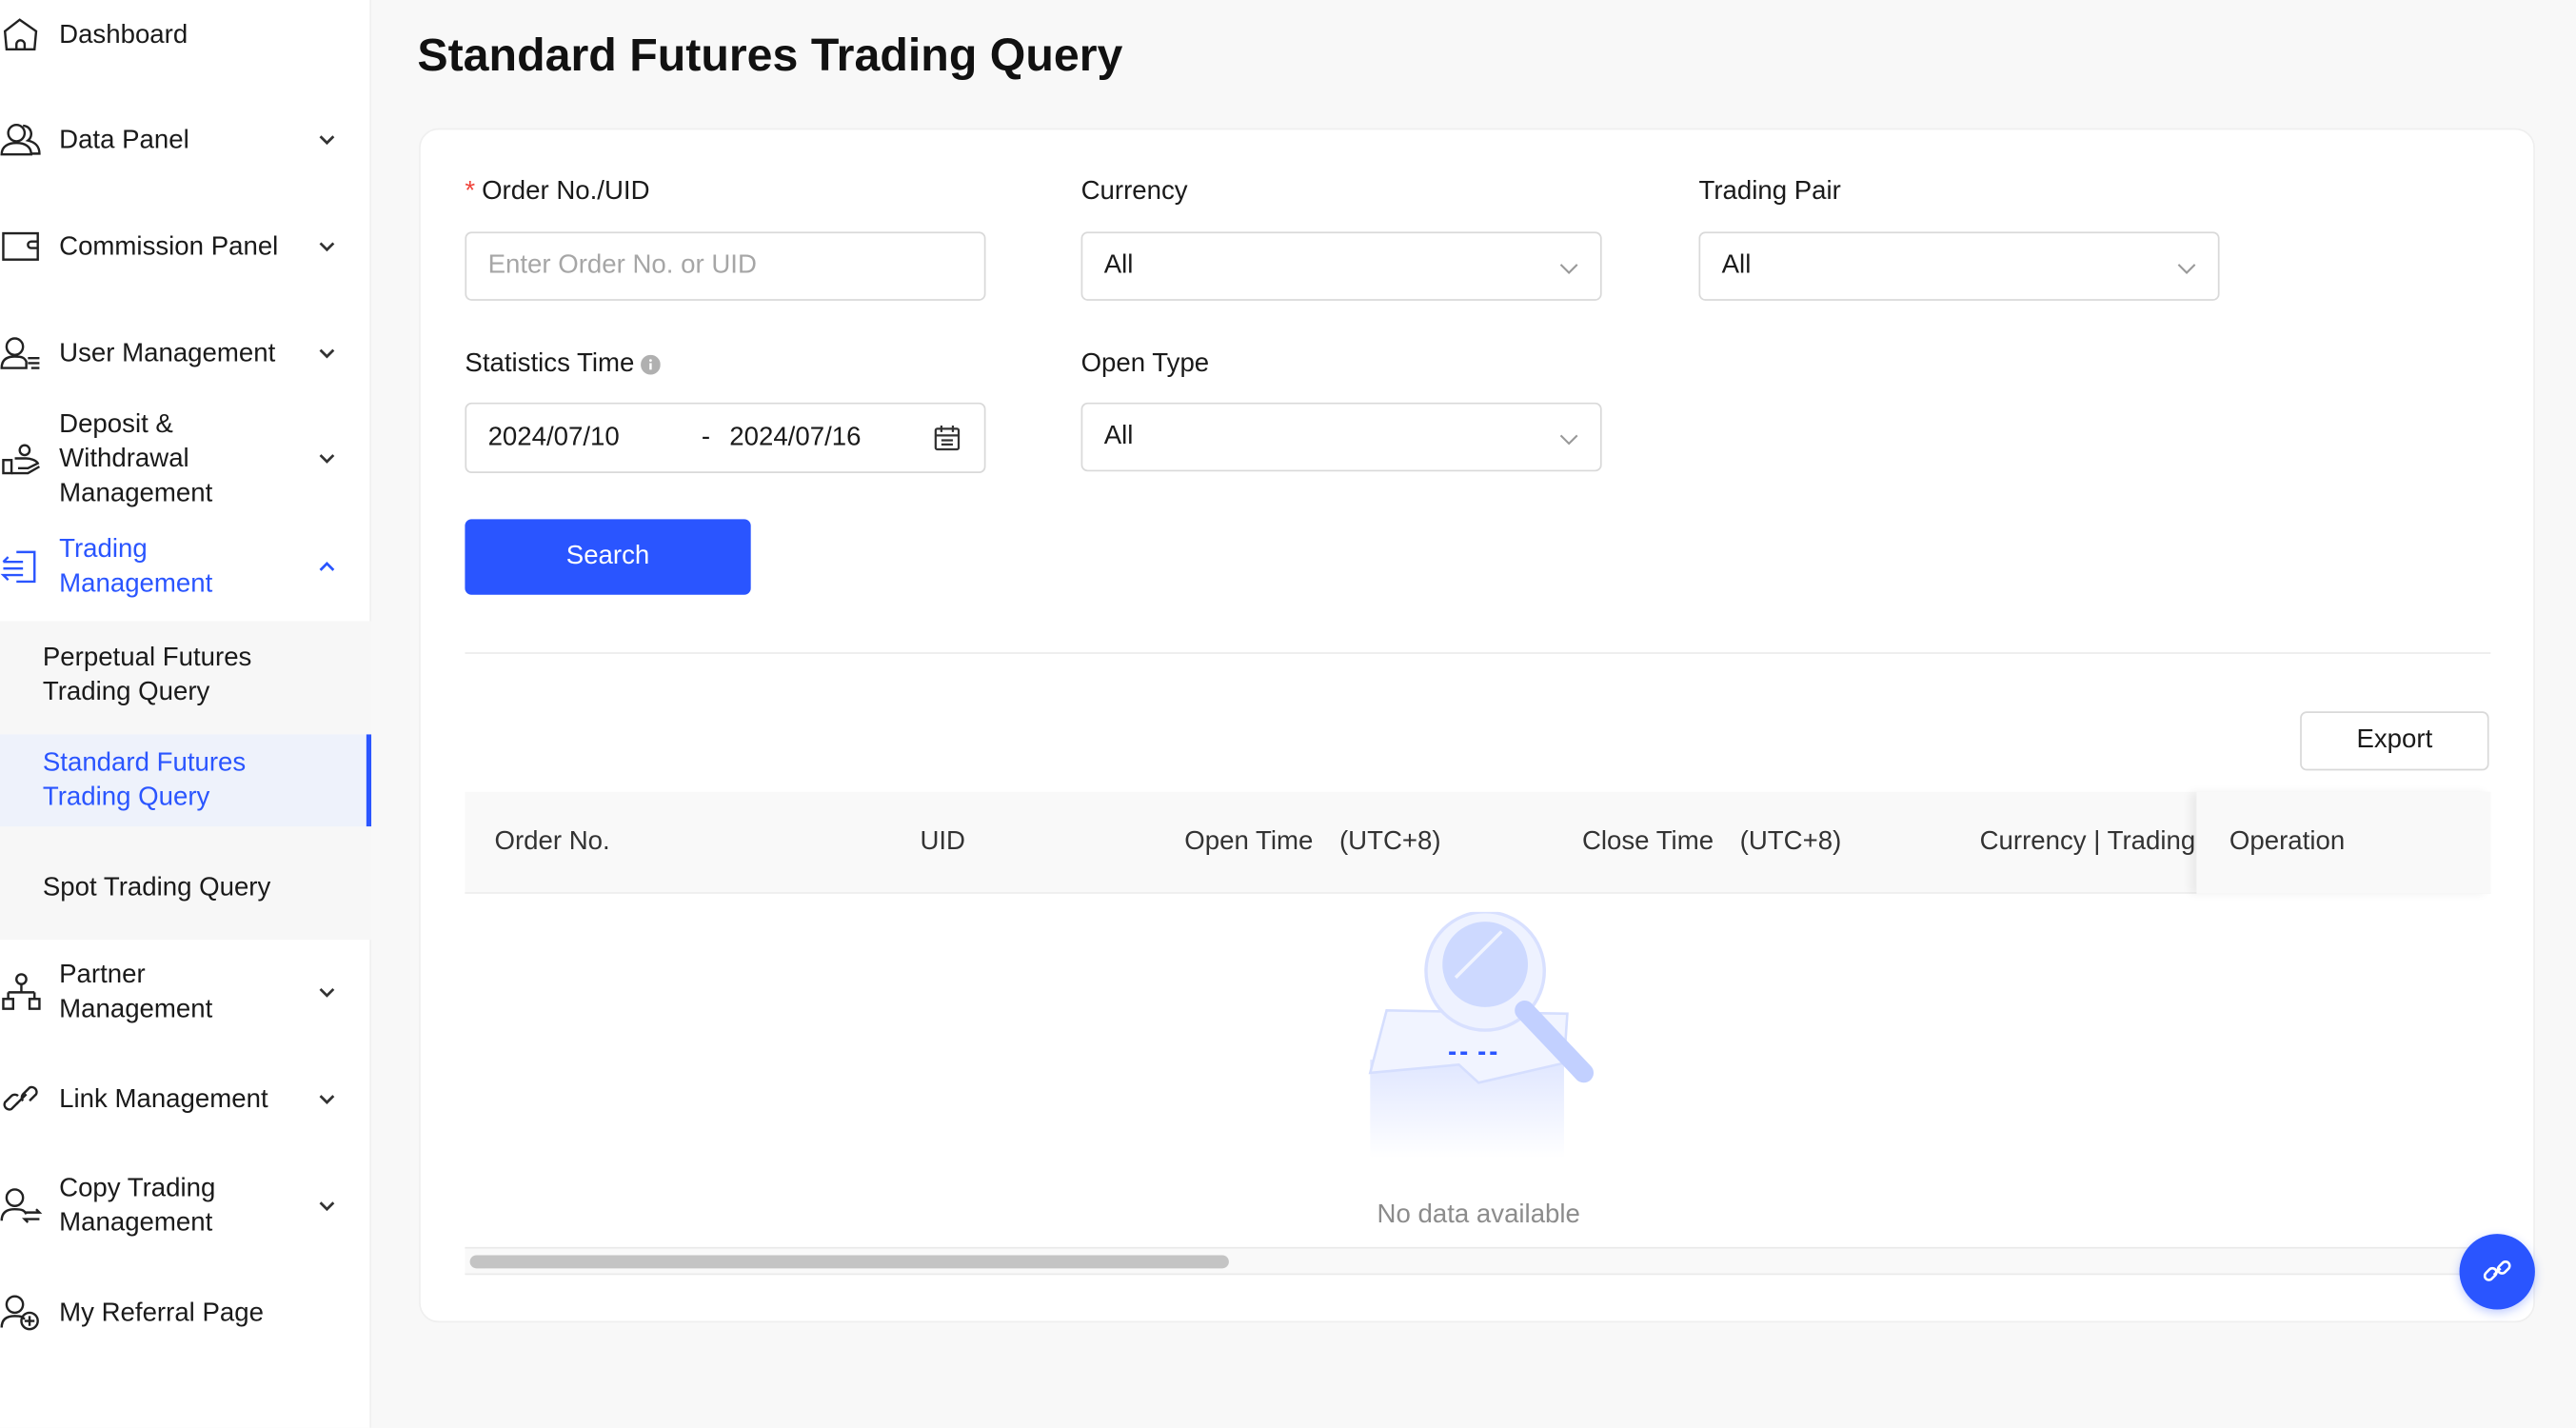  I want to click on column-header-operation: Operation, so click(2287, 842).